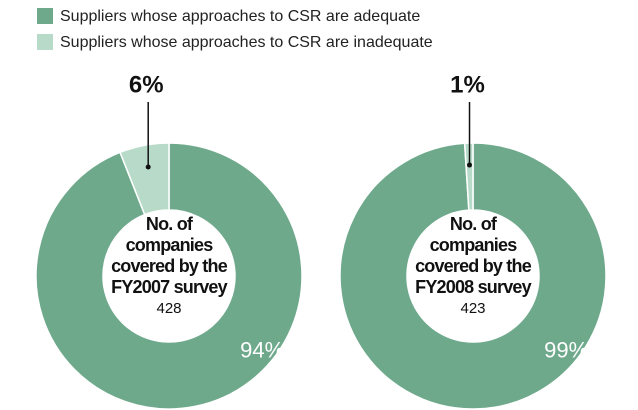 The width and height of the screenshot is (638, 410). I want to click on value-label: 6%, so click(146, 84).